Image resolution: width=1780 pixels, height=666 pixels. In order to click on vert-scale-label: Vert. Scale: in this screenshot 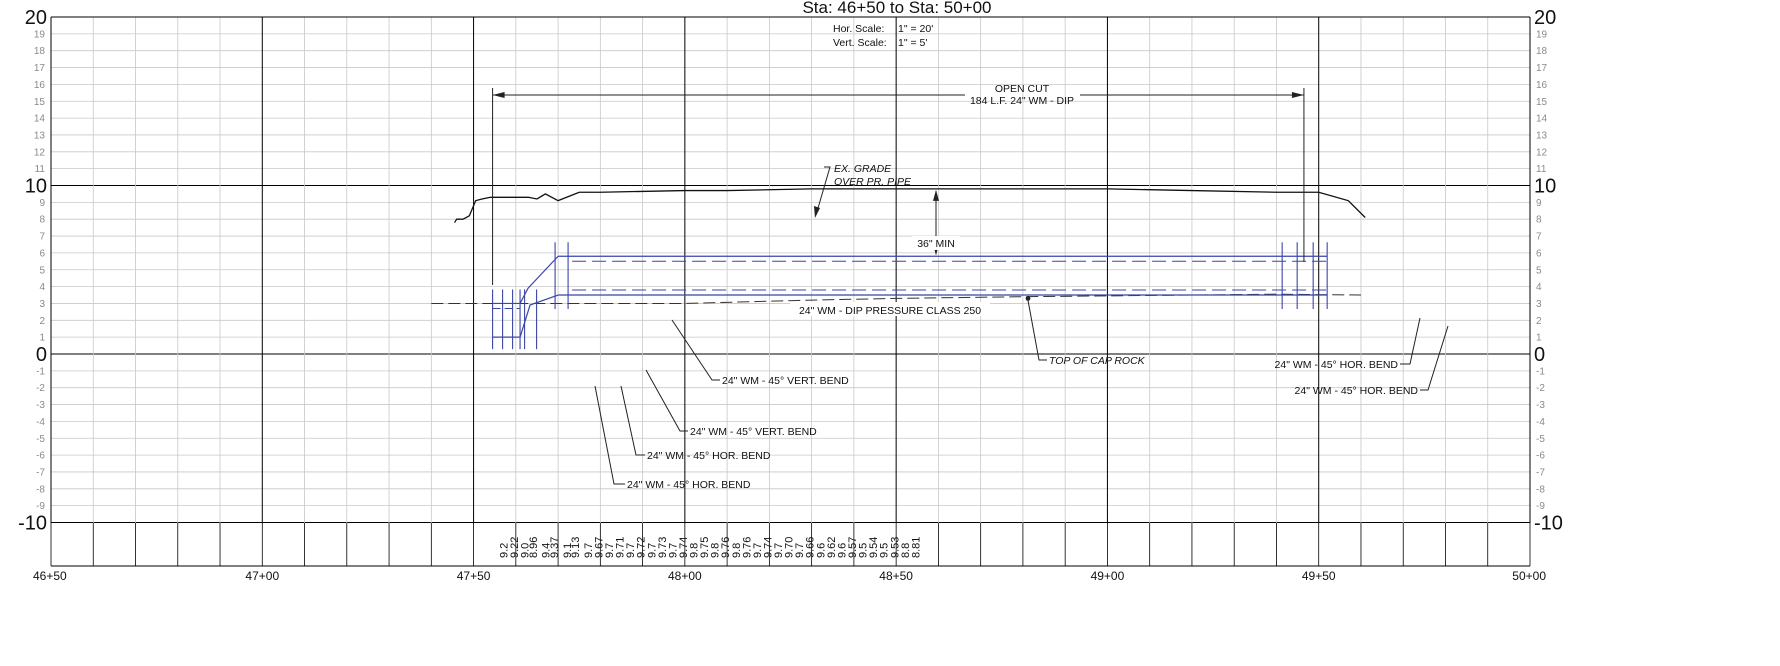, I will do `click(860, 43)`.